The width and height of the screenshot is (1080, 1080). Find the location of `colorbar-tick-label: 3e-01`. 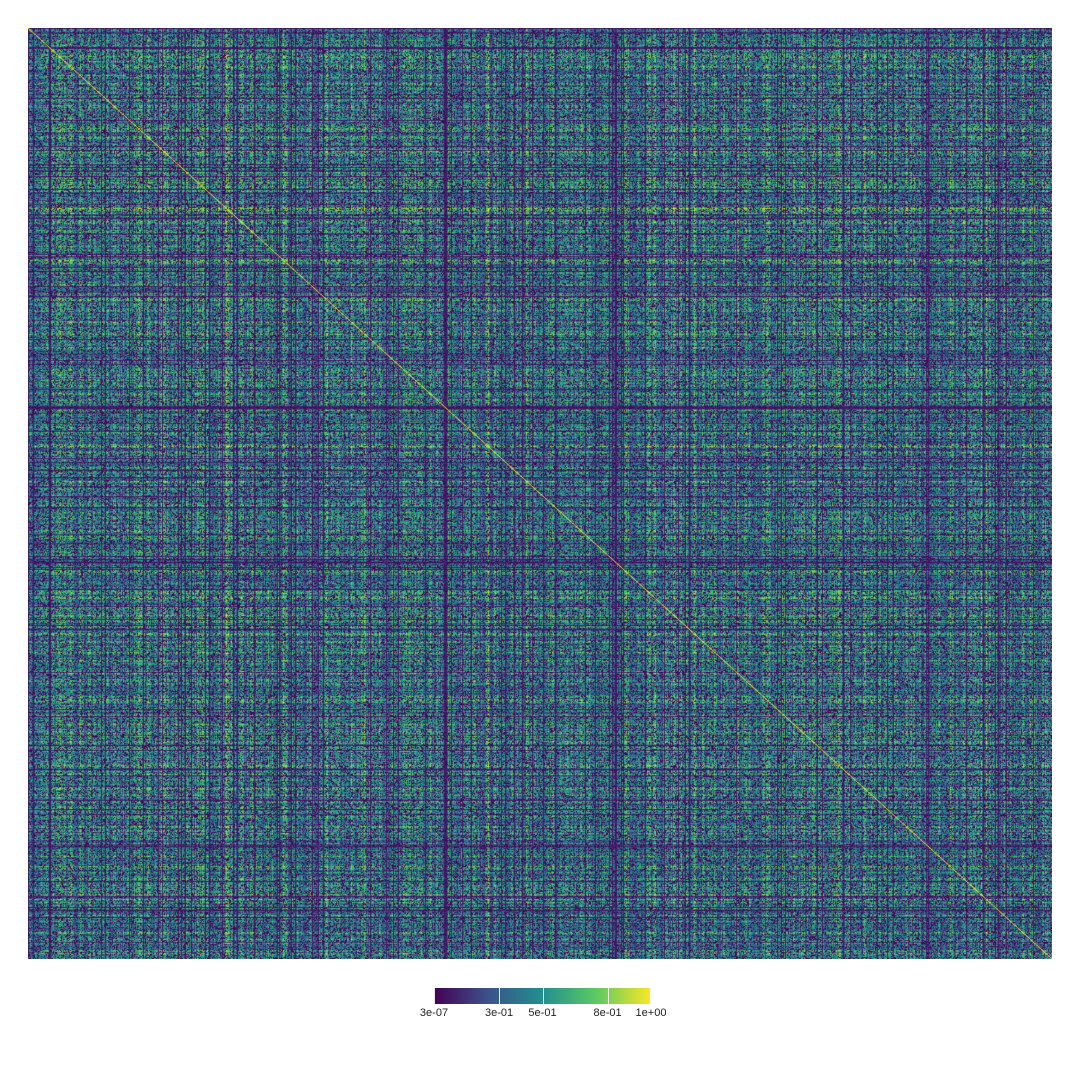

colorbar-tick-label: 3e-01 is located at coordinates (499, 1013).